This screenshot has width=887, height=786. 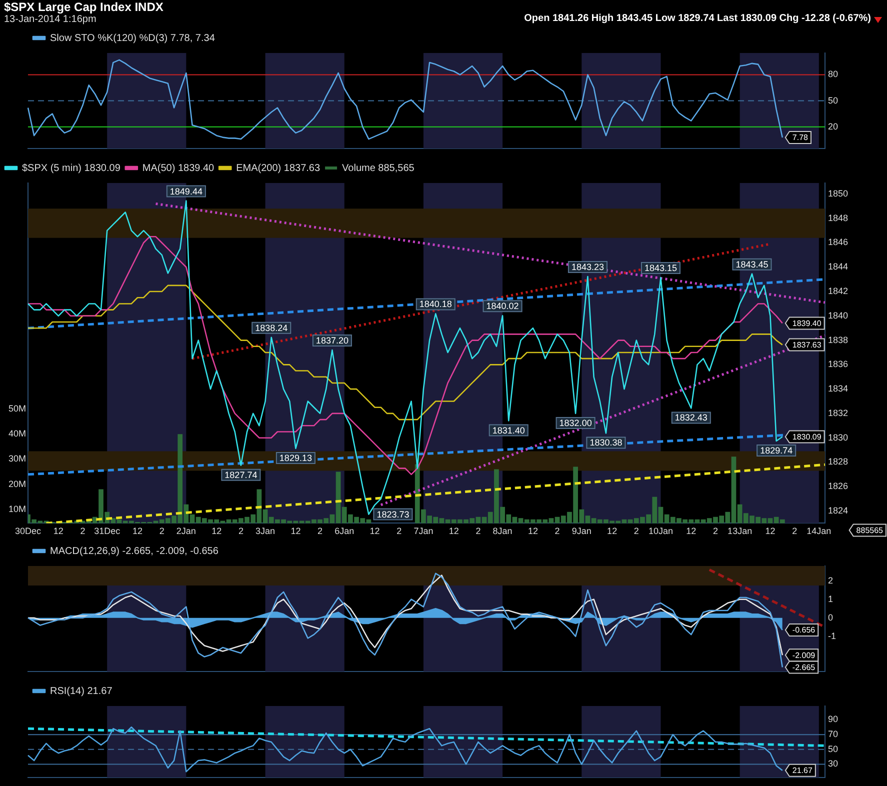 I want to click on data-label: 1829.74, so click(x=776, y=451).